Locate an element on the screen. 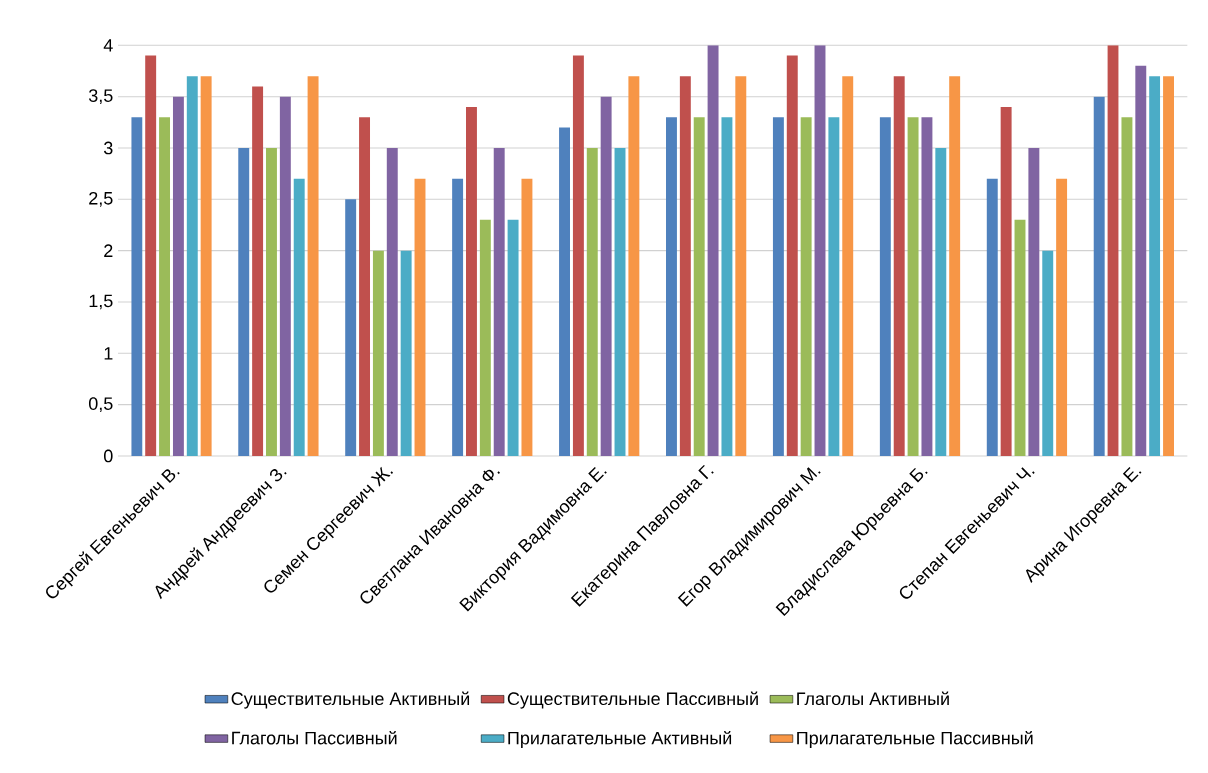  y-tick-label: 3,5 is located at coordinates (100, 96).